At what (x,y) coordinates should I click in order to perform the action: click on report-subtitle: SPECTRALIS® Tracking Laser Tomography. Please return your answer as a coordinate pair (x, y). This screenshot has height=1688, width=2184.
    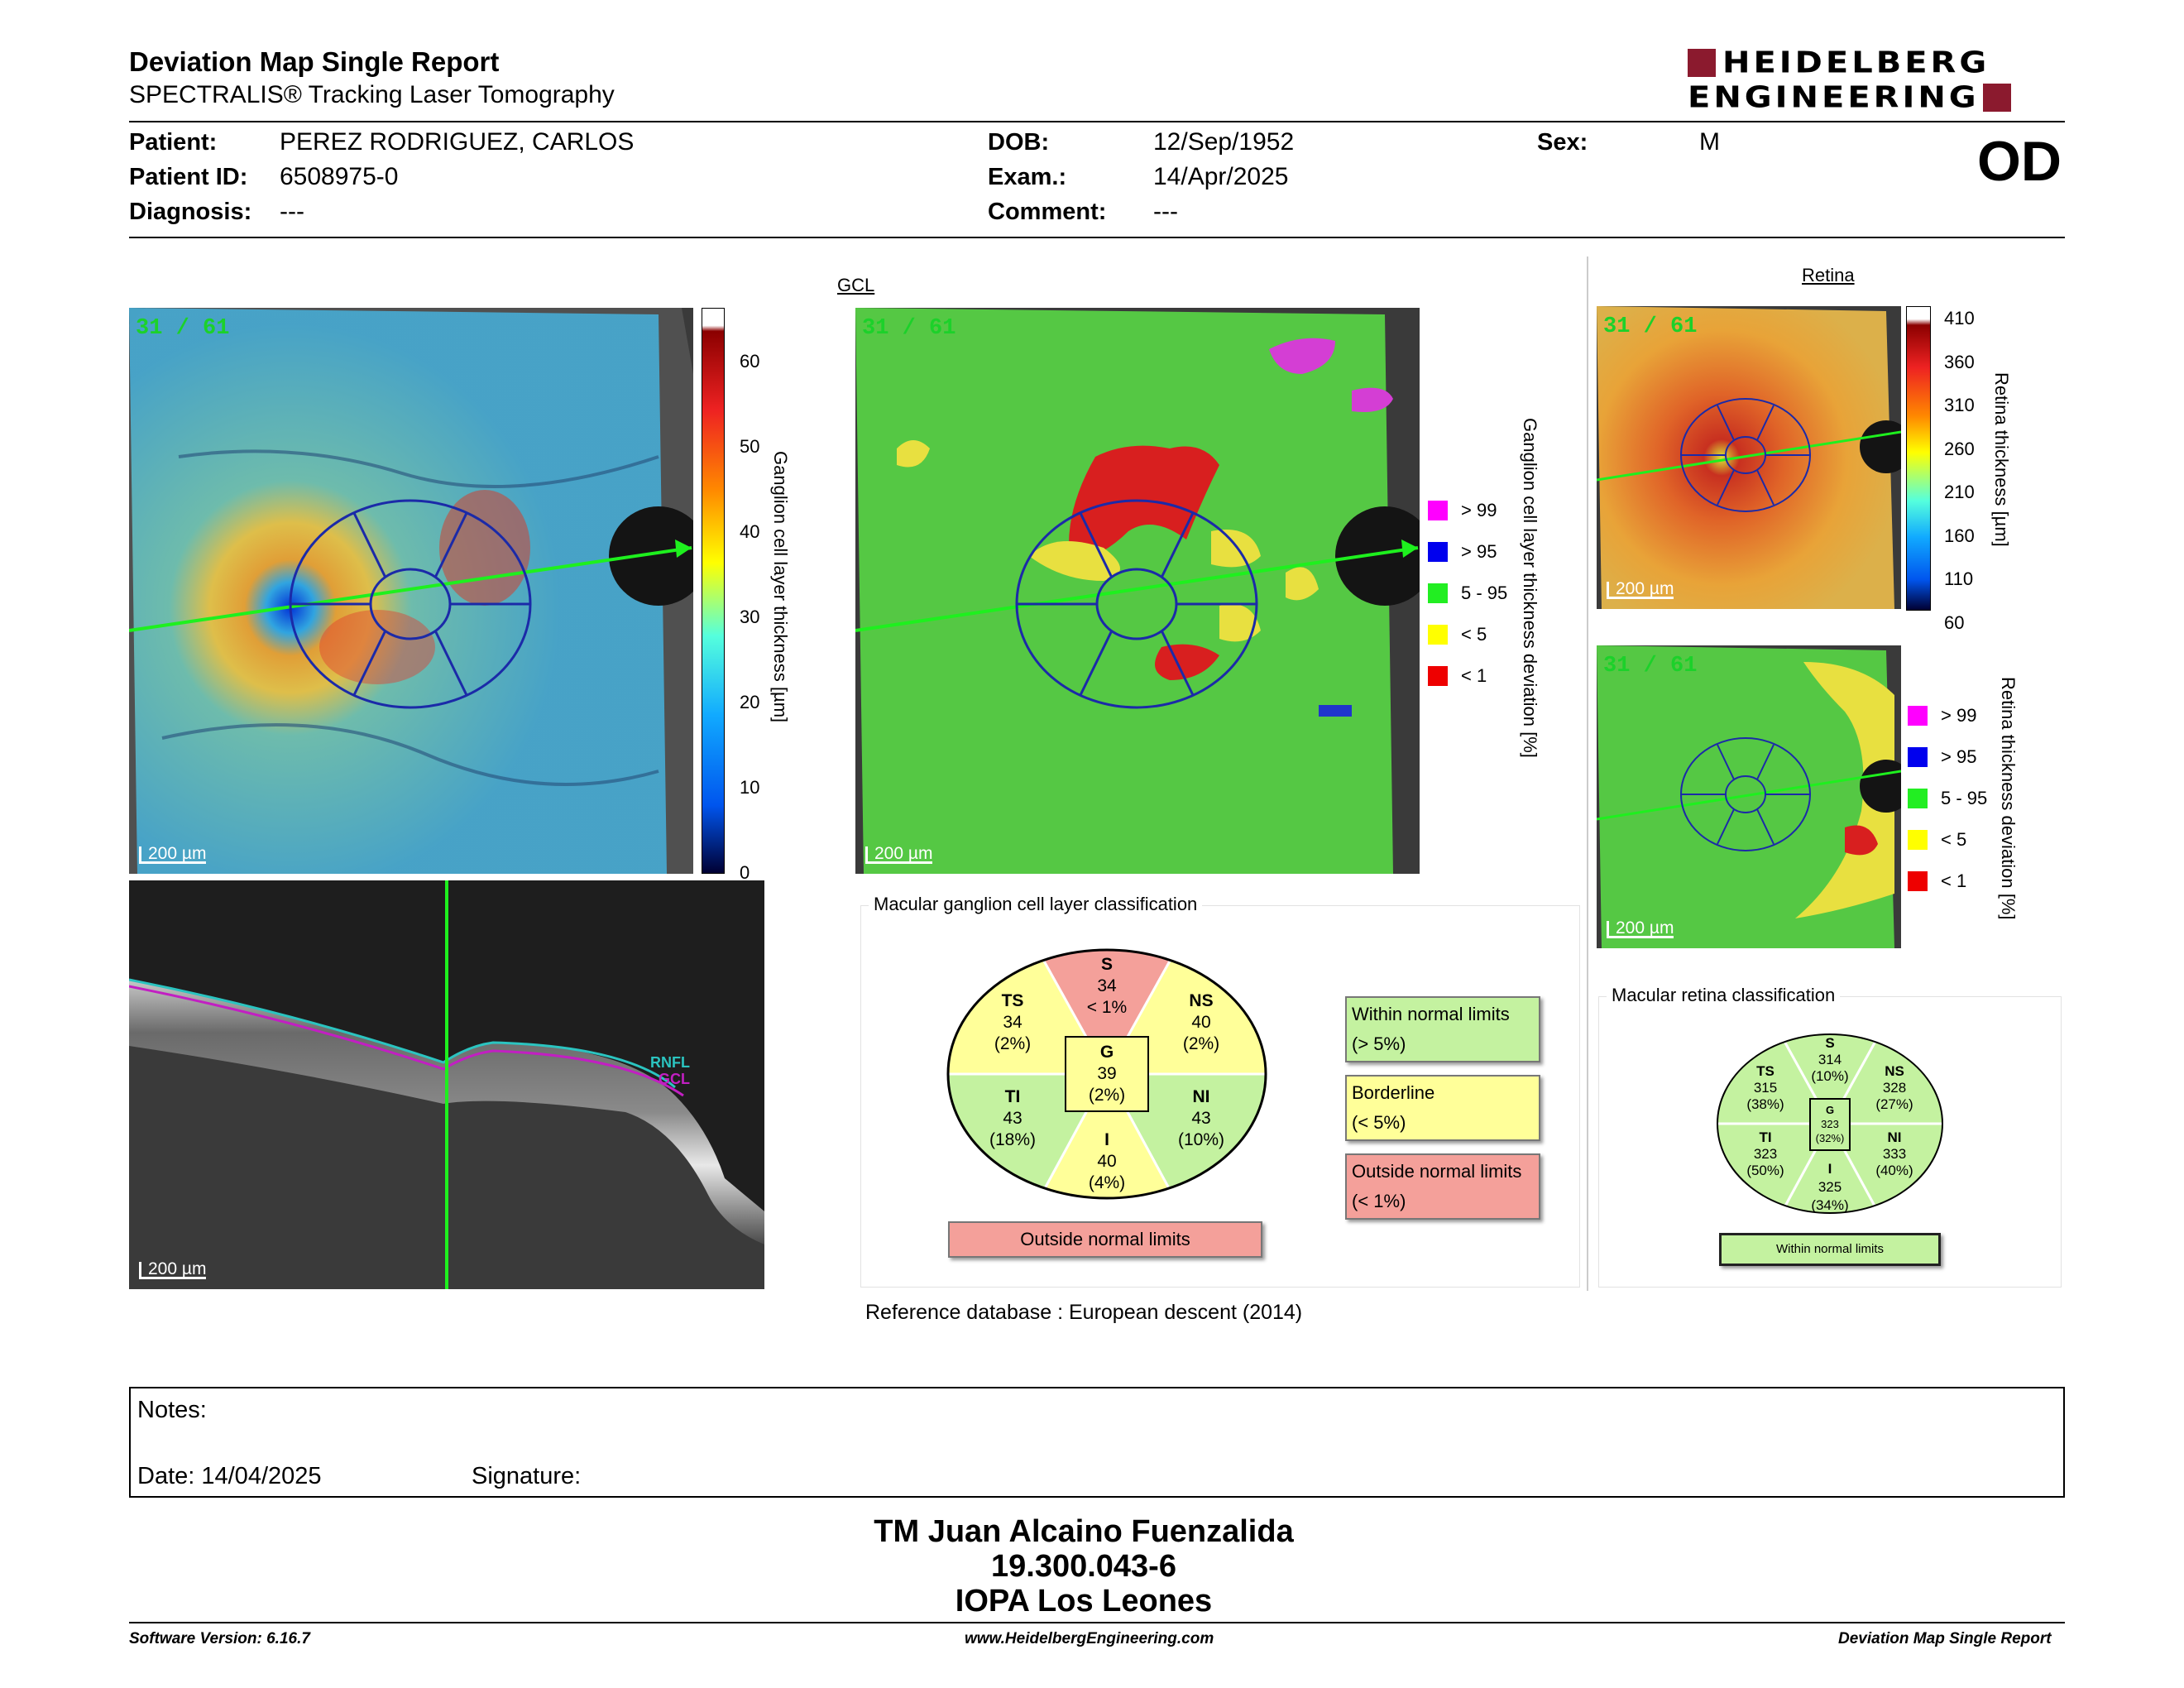
    Looking at the image, I should click on (372, 94).